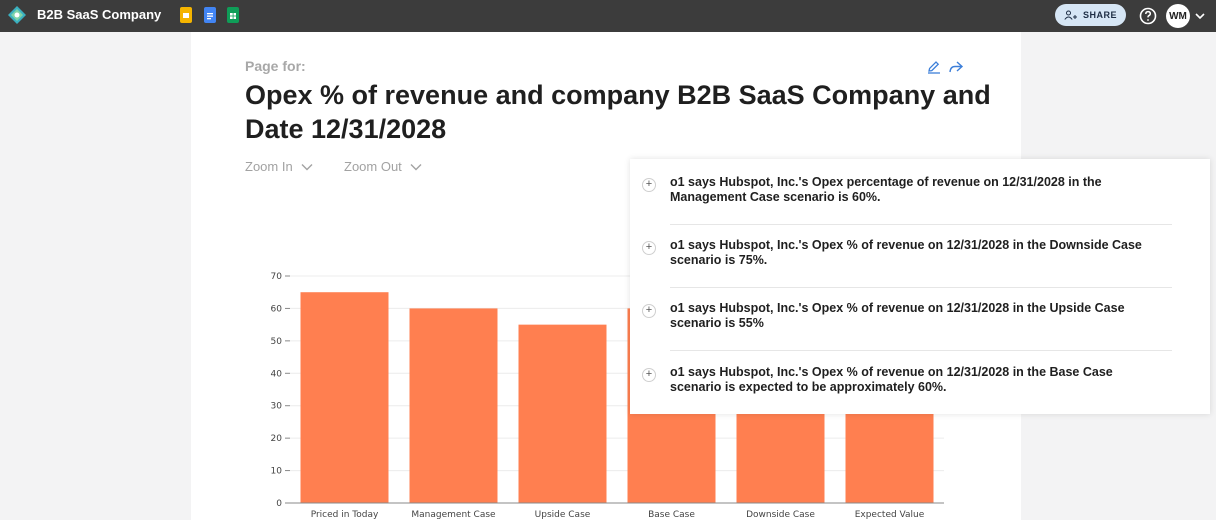 The width and height of the screenshot is (1216, 520). Describe the element at coordinates (277, 374) in the screenshot. I see `y-tick-label: 40` at that location.